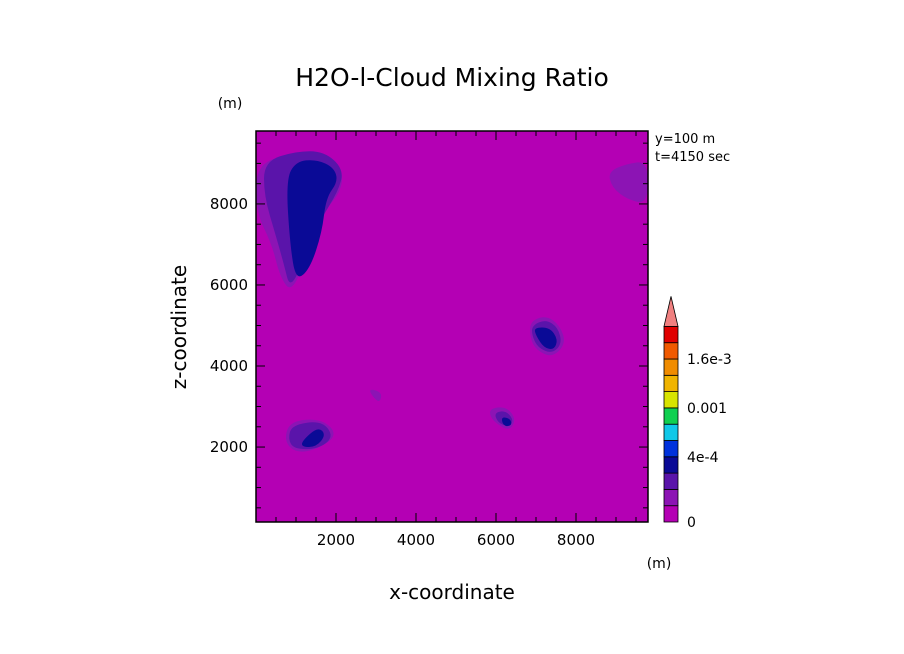 The height and width of the screenshot is (654, 904). Describe the element at coordinates (685, 139) in the screenshot. I see `info-y-position: y=100 m` at that location.